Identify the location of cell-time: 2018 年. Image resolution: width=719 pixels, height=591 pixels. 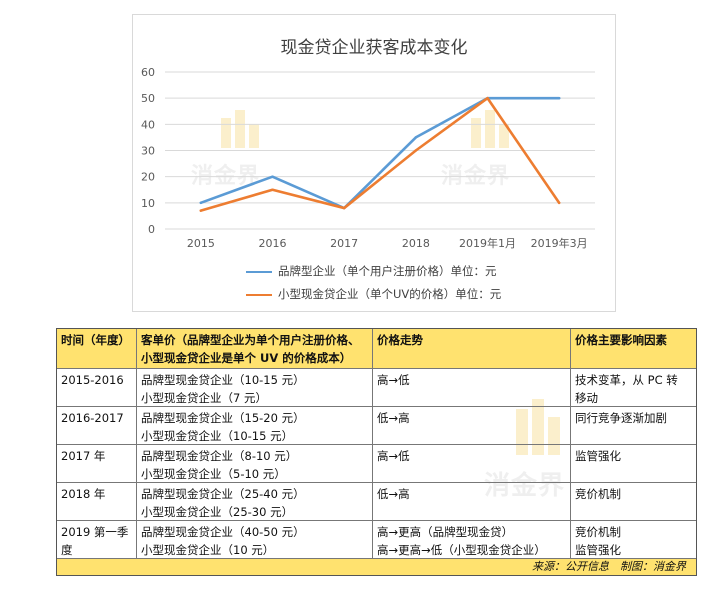
(97, 501).